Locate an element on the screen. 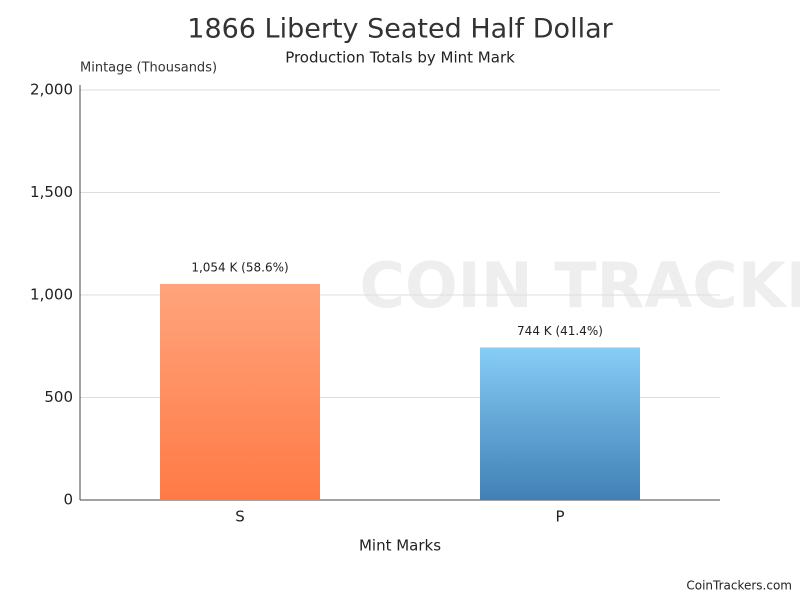 The width and height of the screenshot is (800, 600). watermark: COIN TRACKERS is located at coordinates (579, 285).